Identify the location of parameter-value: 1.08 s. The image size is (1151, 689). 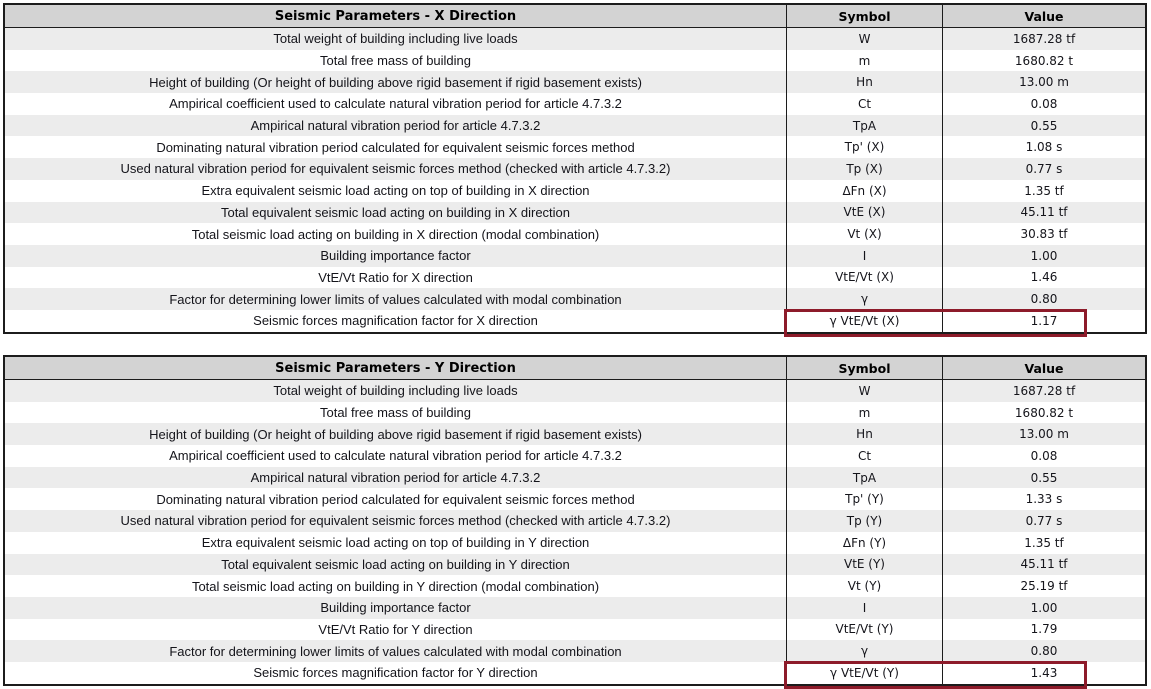
(1043, 147).